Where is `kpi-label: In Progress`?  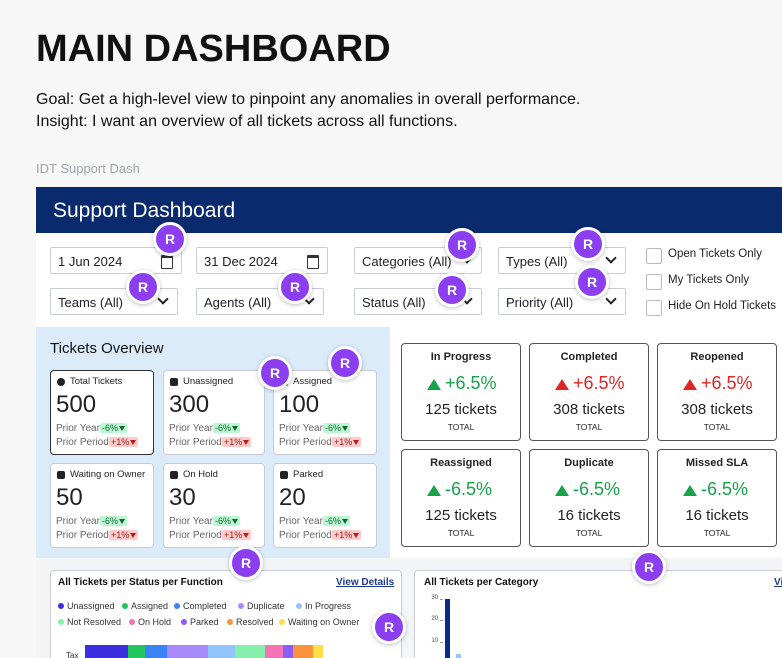
kpi-label: In Progress is located at coordinates (461, 357).